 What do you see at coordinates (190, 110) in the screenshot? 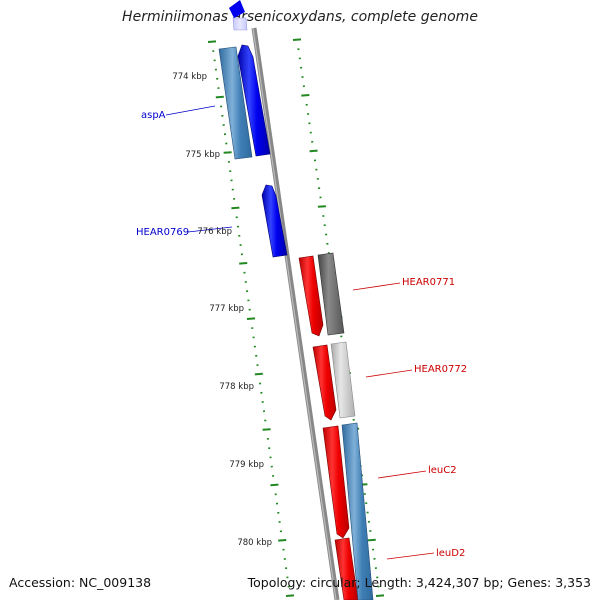
I see `leader-line-aspa` at bounding box center [190, 110].